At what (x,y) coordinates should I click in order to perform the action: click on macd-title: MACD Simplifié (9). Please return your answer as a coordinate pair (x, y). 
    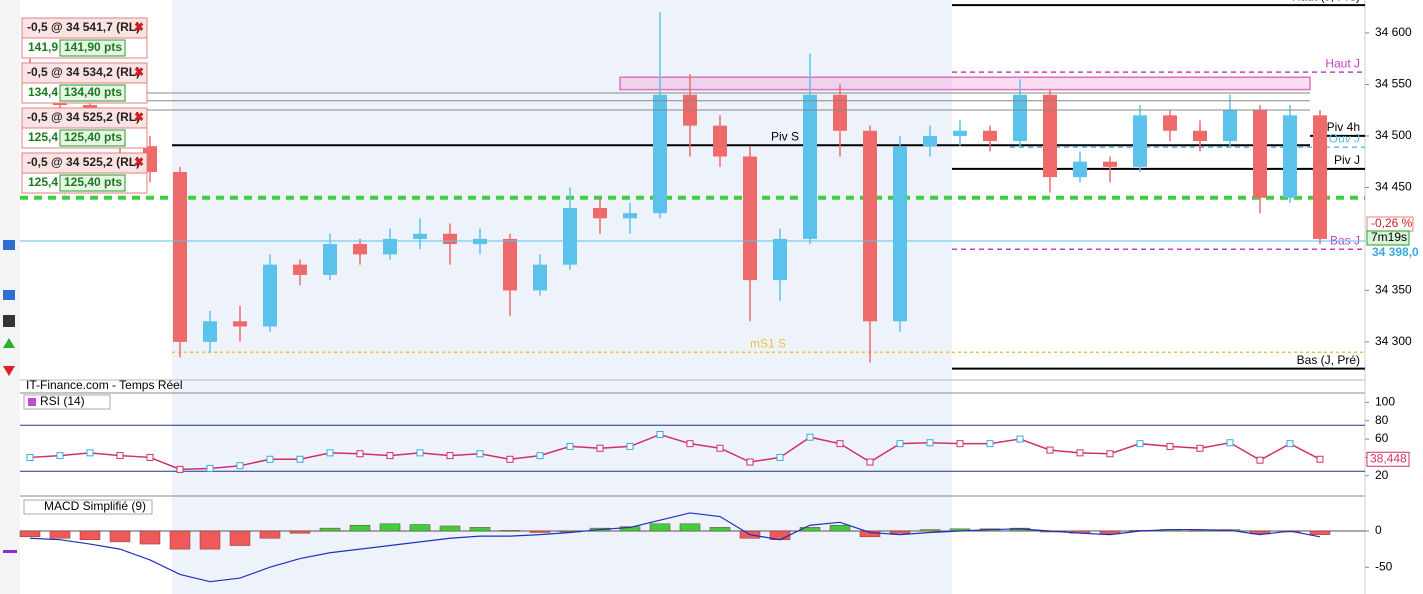
    Looking at the image, I should click on (95, 506).